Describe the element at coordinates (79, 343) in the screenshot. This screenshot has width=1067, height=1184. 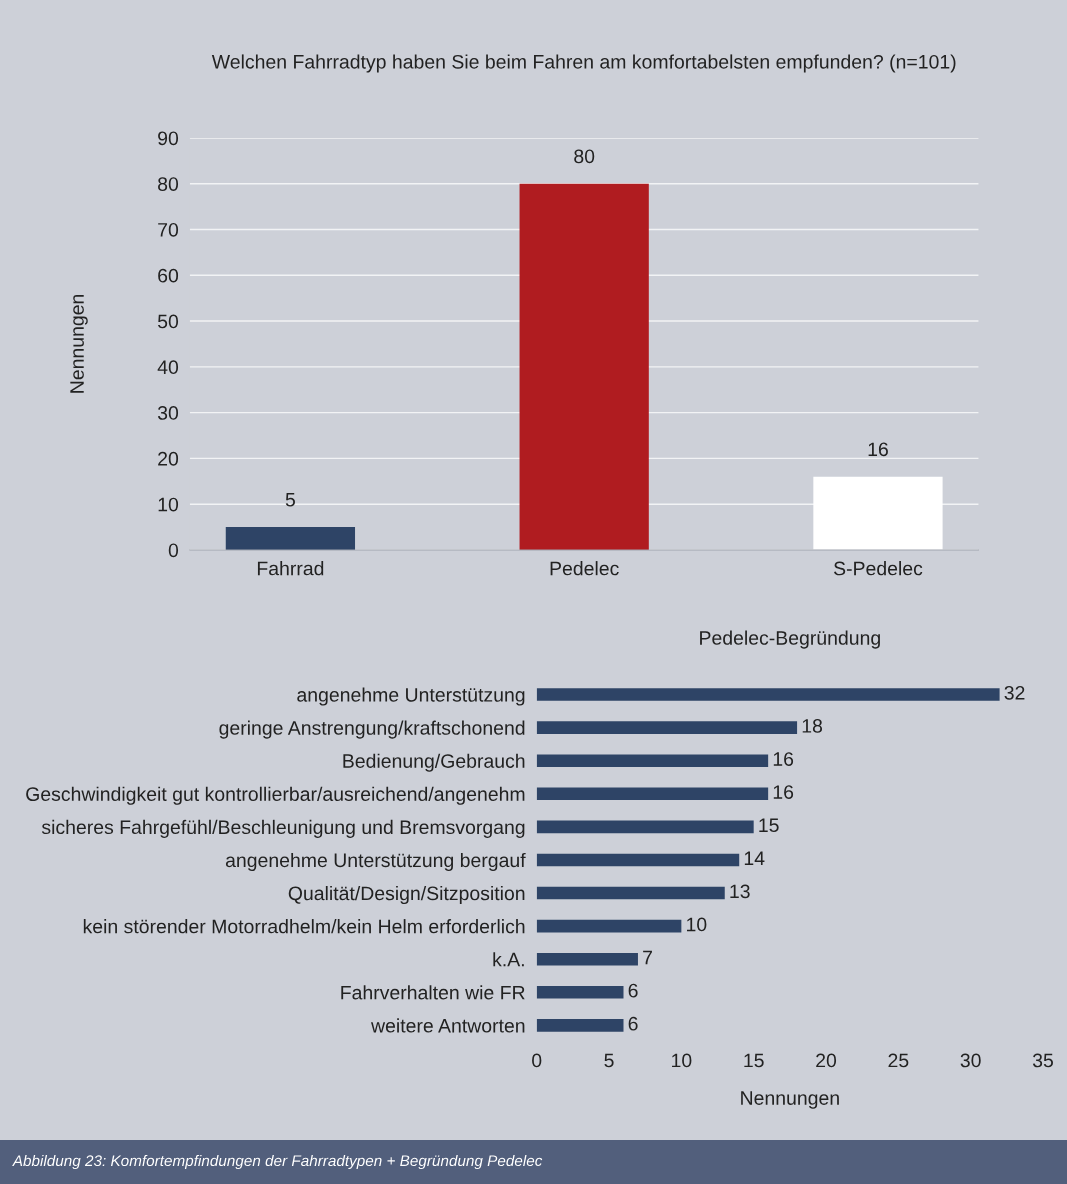
I see `y-axis-title: Nennungen` at that location.